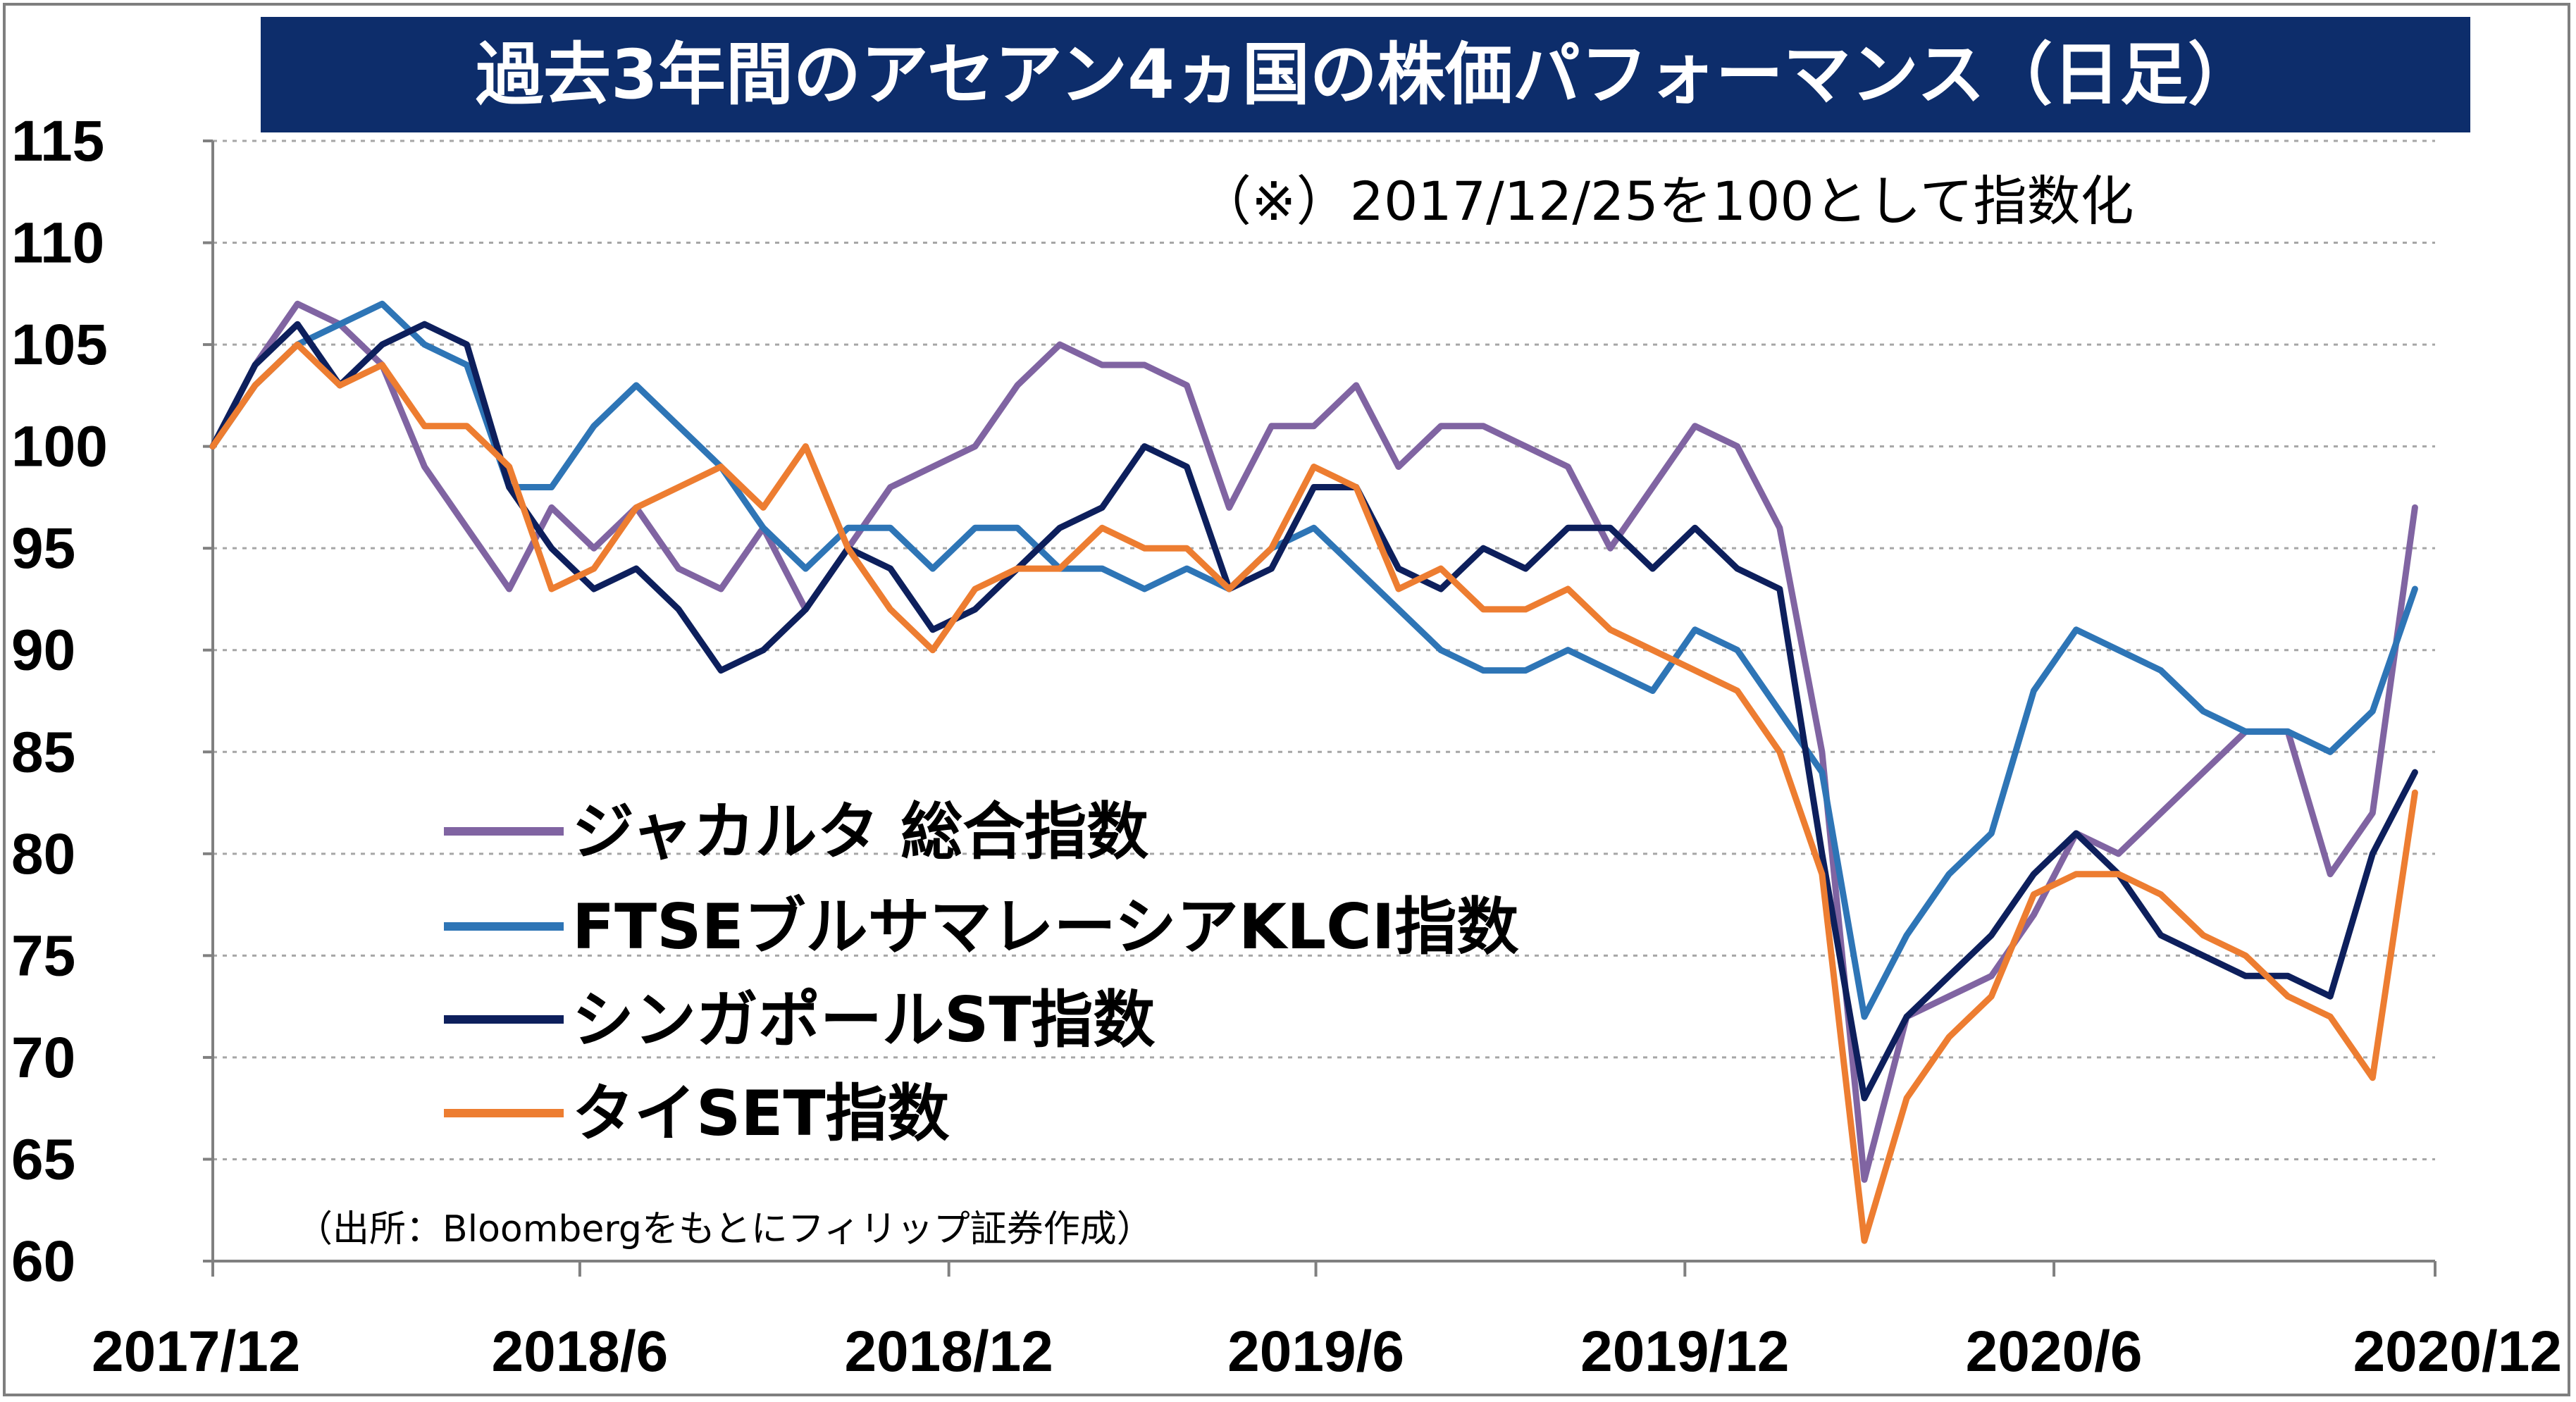 This screenshot has width=2576, height=1402. I want to click on y-tick-label: 115, so click(58, 141).